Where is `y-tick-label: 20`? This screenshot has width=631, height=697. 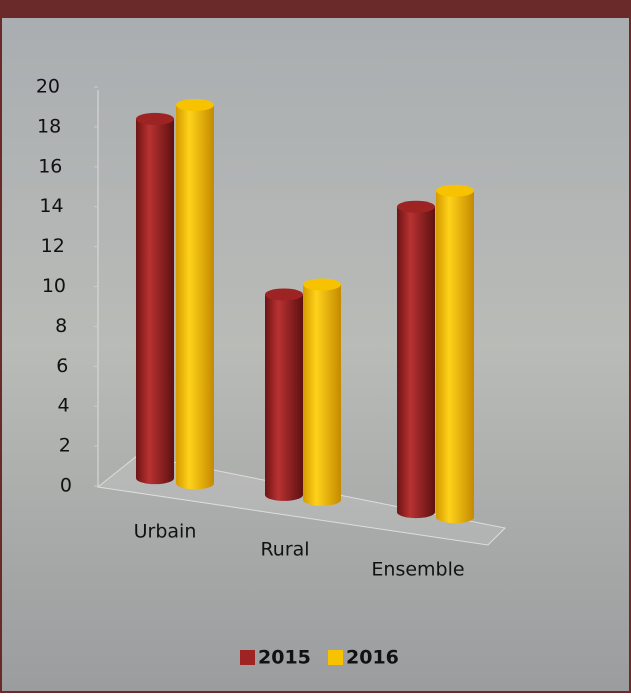 y-tick-label: 20 is located at coordinates (48, 87).